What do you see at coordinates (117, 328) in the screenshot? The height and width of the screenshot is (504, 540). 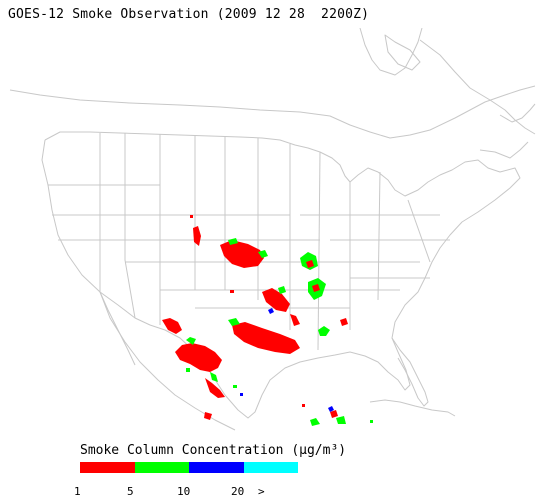 I see `baja-outline` at bounding box center [117, 328].